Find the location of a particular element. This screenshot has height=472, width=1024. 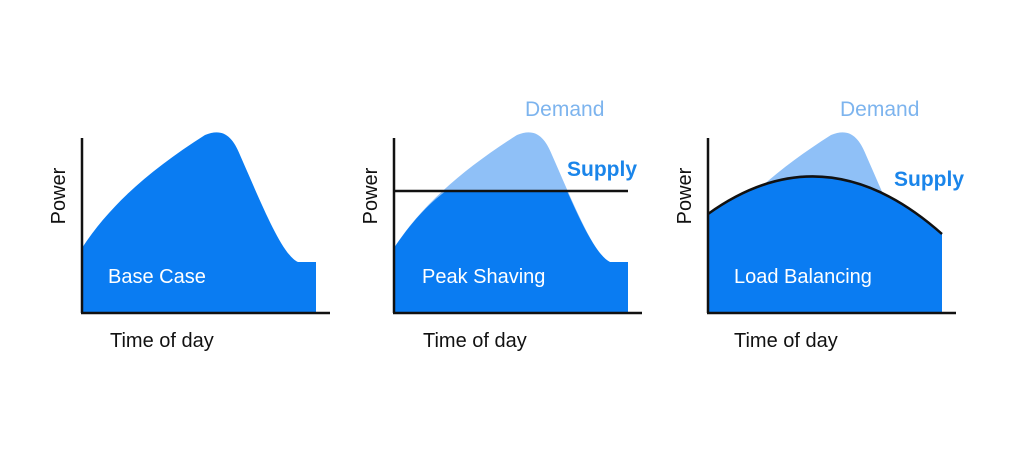

panel-base-case: Base Case Time of day Power is located at coordinates (189, 242).